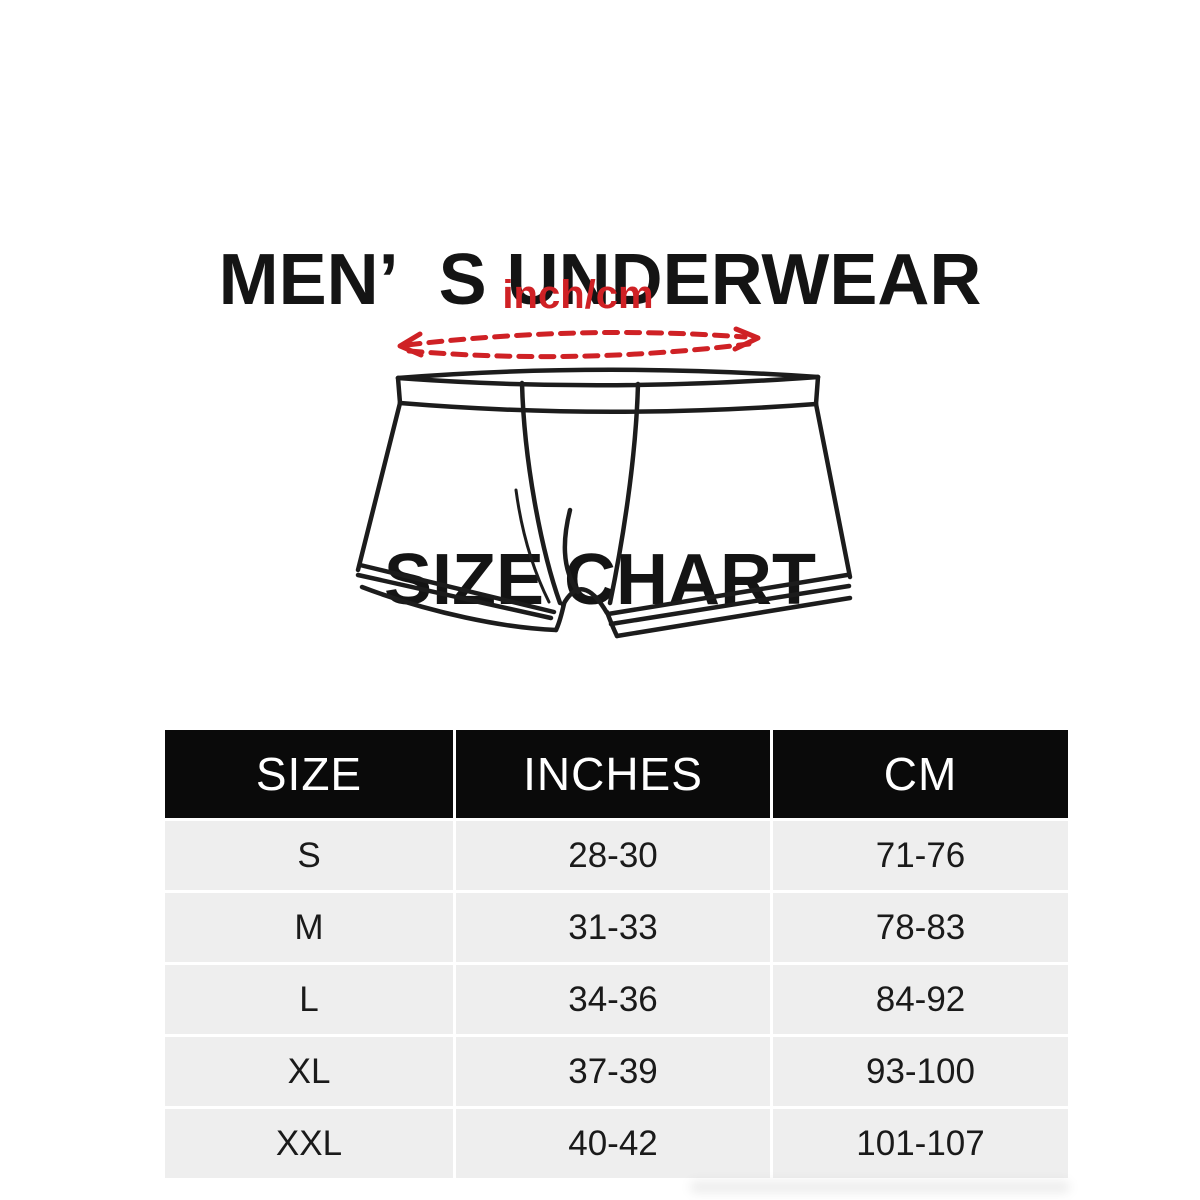  Describe the element at coordinates (309, 999) in the screenshot. I see `table-row-l-size: L` at that location.